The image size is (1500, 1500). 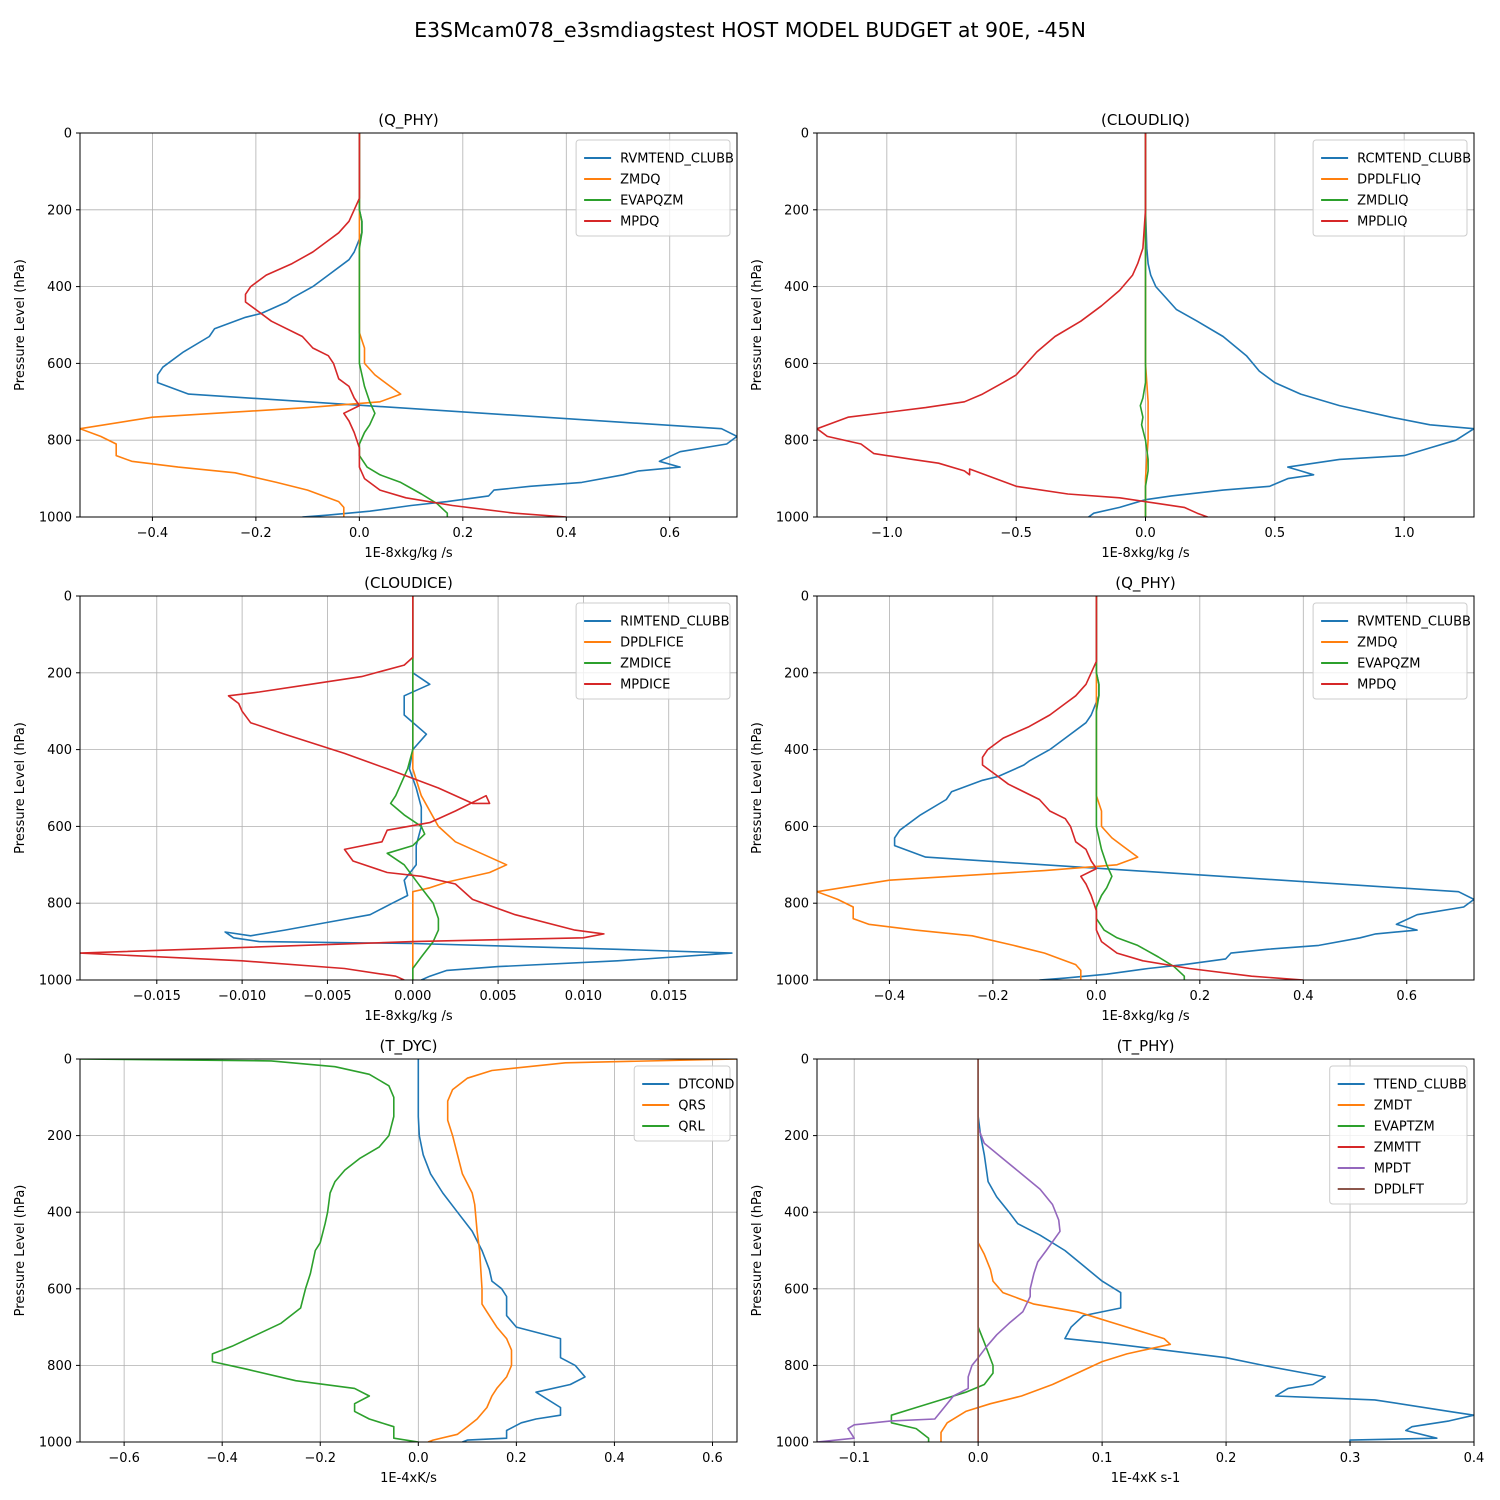 I want to click on series-line-dpdlfice, so click(x=460, y=788).